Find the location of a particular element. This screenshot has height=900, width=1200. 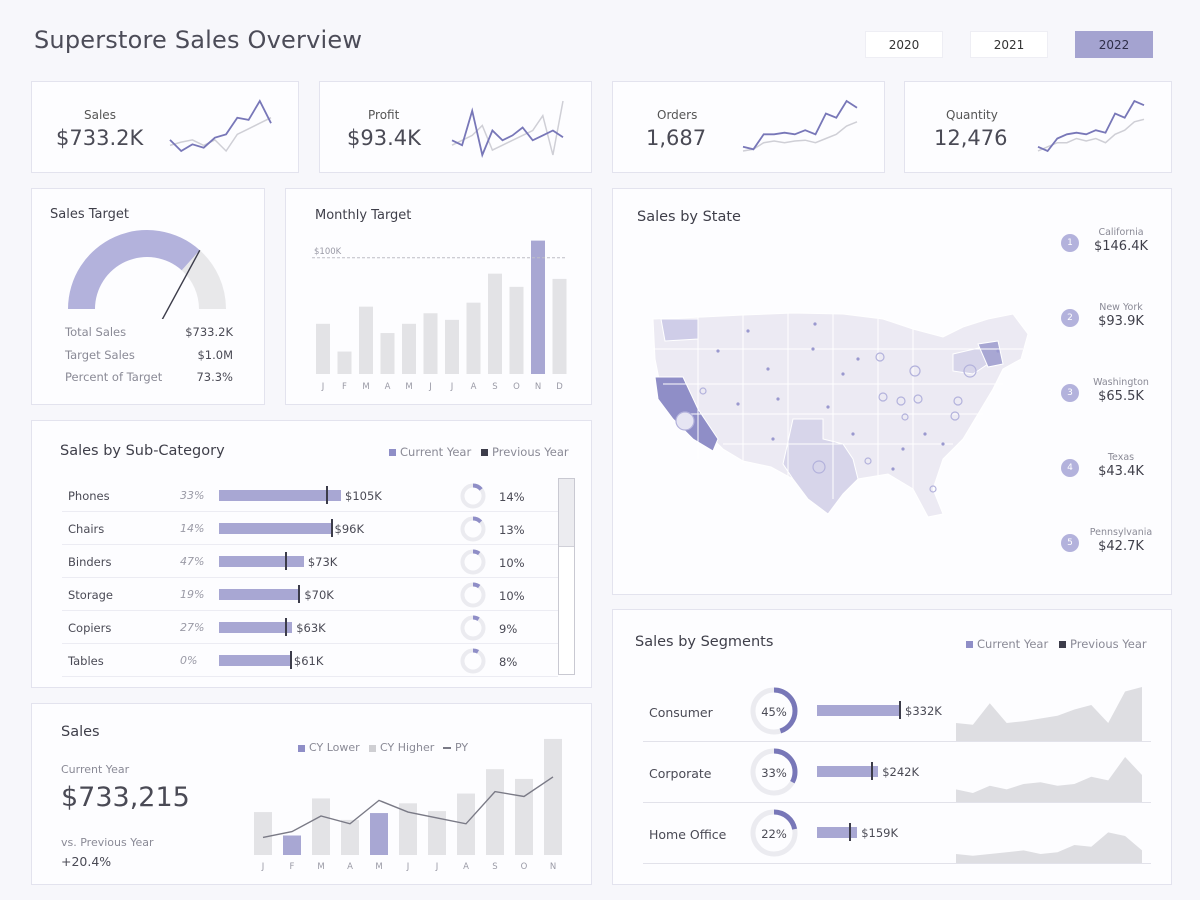

legend-py: PY is located at coordinates (455, 747).